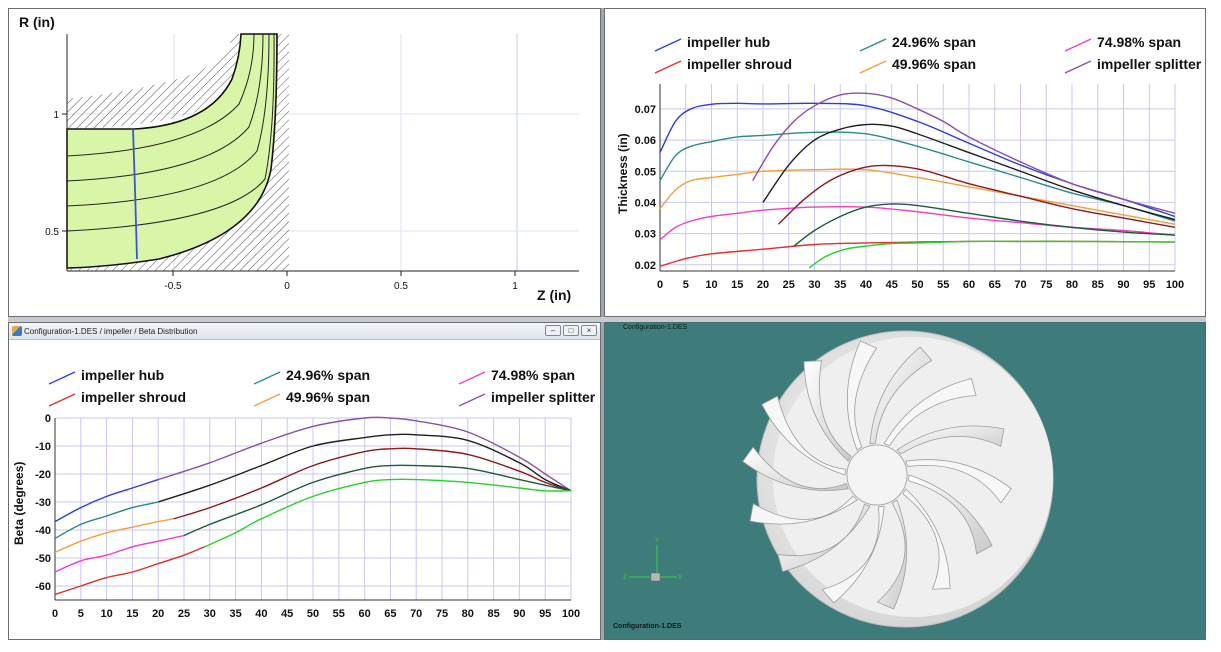  I want to click on th-x-tick: 60, so click(969, 285).